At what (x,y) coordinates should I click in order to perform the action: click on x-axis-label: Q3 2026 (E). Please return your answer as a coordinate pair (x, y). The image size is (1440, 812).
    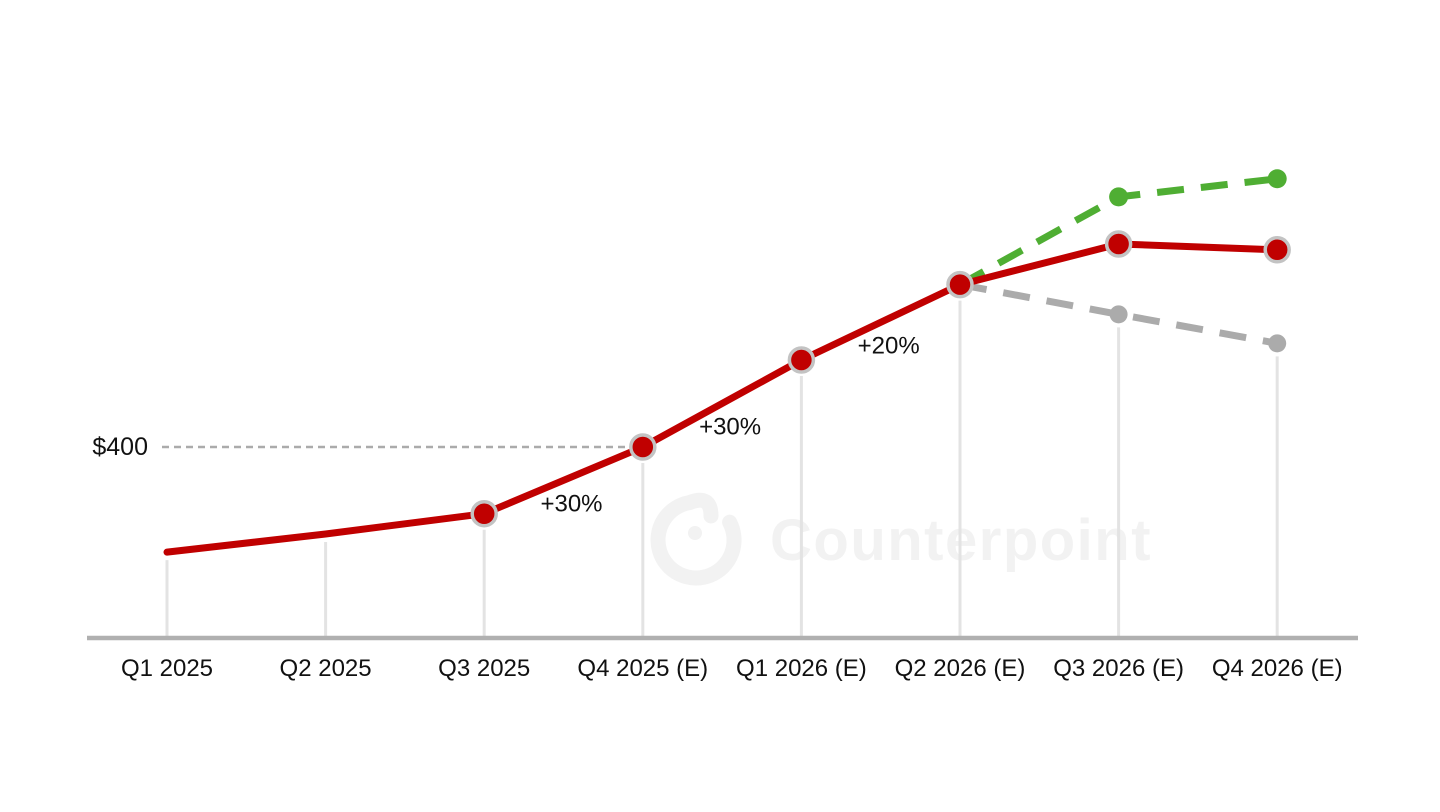
    Looking at the image, I should click on (1118, 668).